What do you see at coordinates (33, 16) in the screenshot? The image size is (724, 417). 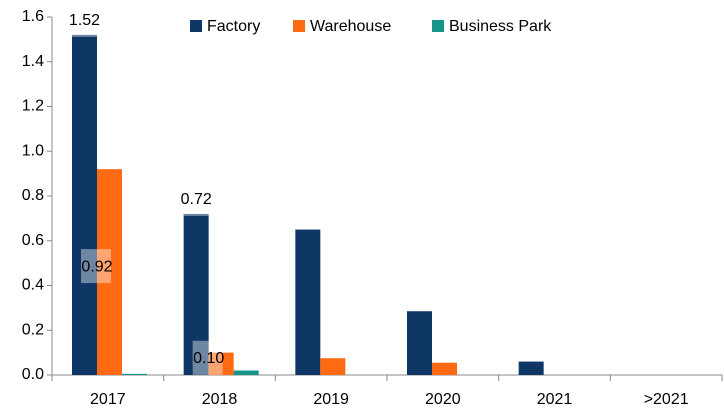 I see `y-tick-label: 1.6` at bounding box center [33, 16].